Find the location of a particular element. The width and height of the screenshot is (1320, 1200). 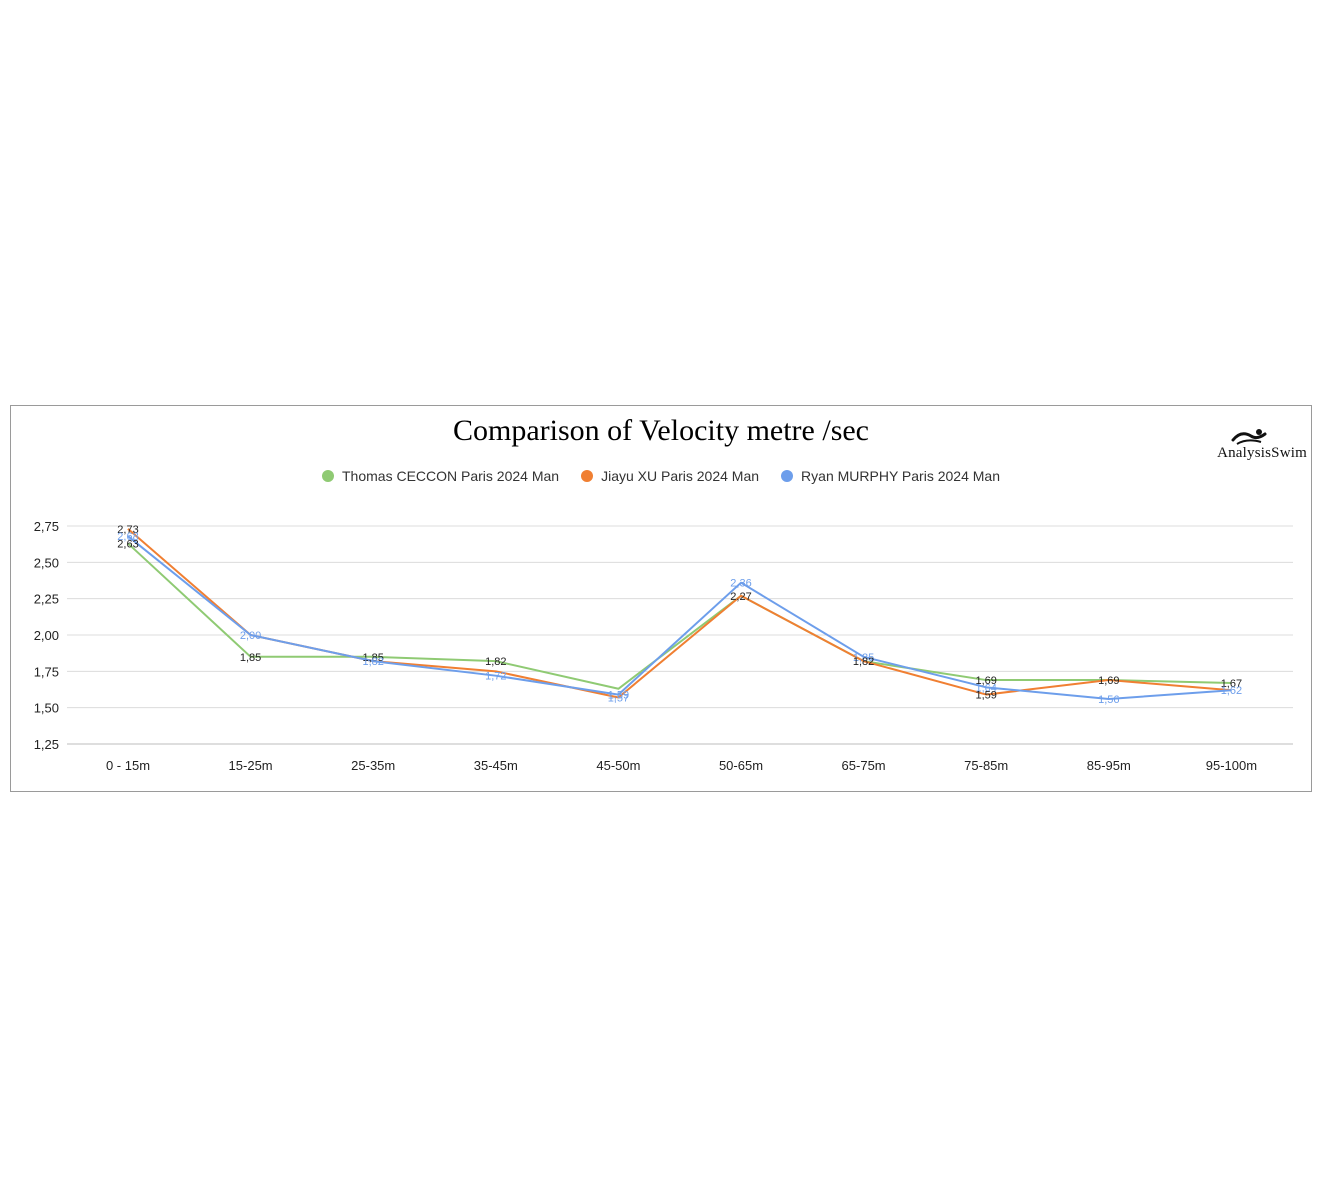

data-label: 2,73 is located at coordinates (127, 530).